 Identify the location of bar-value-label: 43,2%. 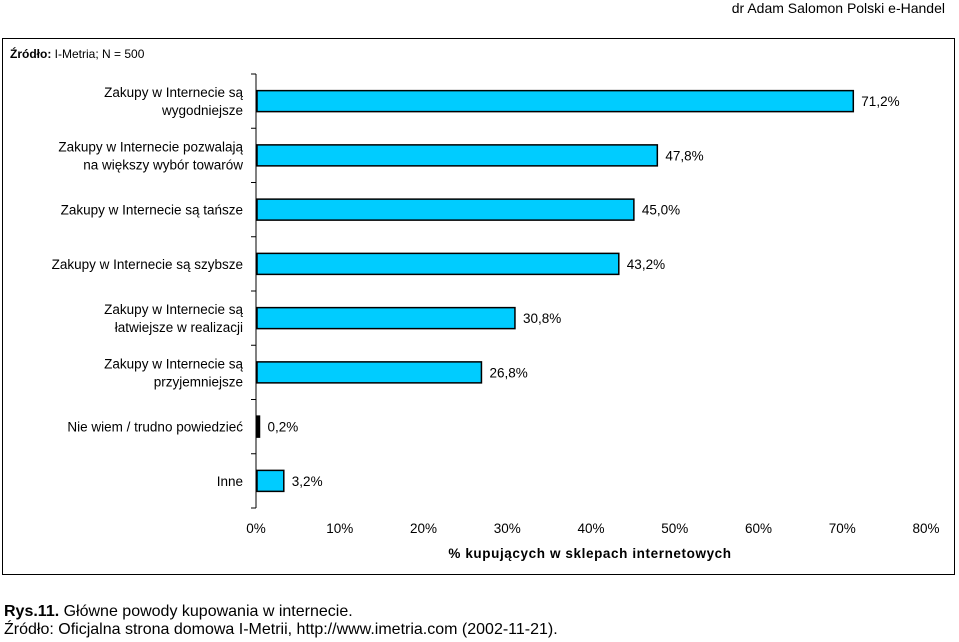
(646, 264).